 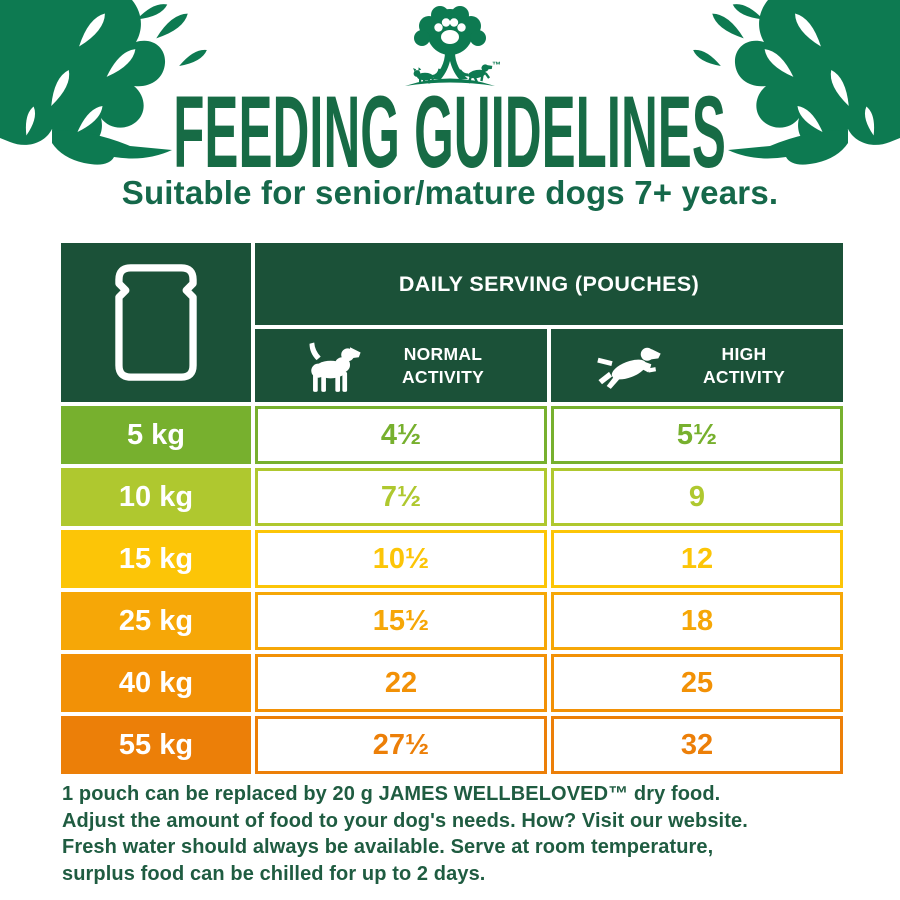 I want to click on brand-logo: ™, so click(x=450, y=50).